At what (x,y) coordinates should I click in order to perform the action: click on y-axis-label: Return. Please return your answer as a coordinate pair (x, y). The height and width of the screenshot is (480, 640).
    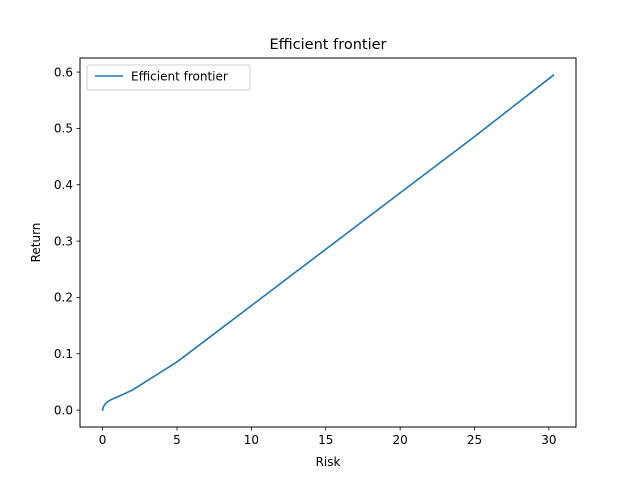
    Looking at the image, I should click on (36, 243).